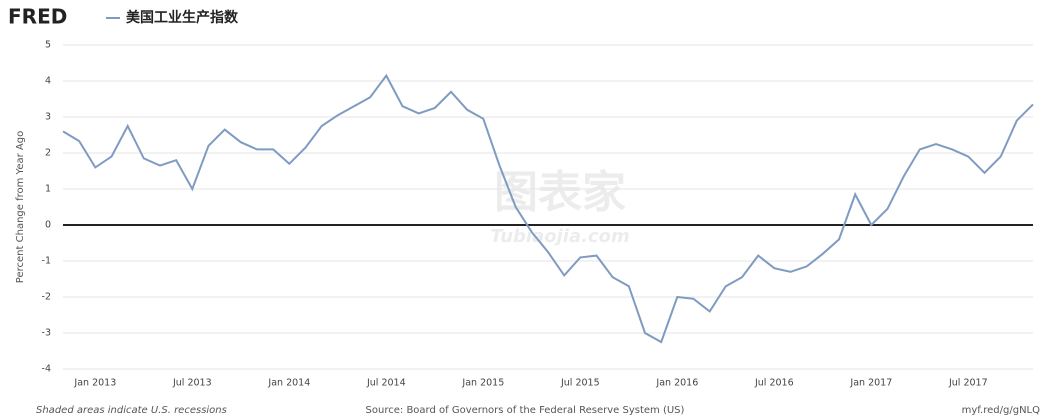  Describe the element at coordinates (46, 261) in the screenshot. I see `y-tick-label: -1` at that location.